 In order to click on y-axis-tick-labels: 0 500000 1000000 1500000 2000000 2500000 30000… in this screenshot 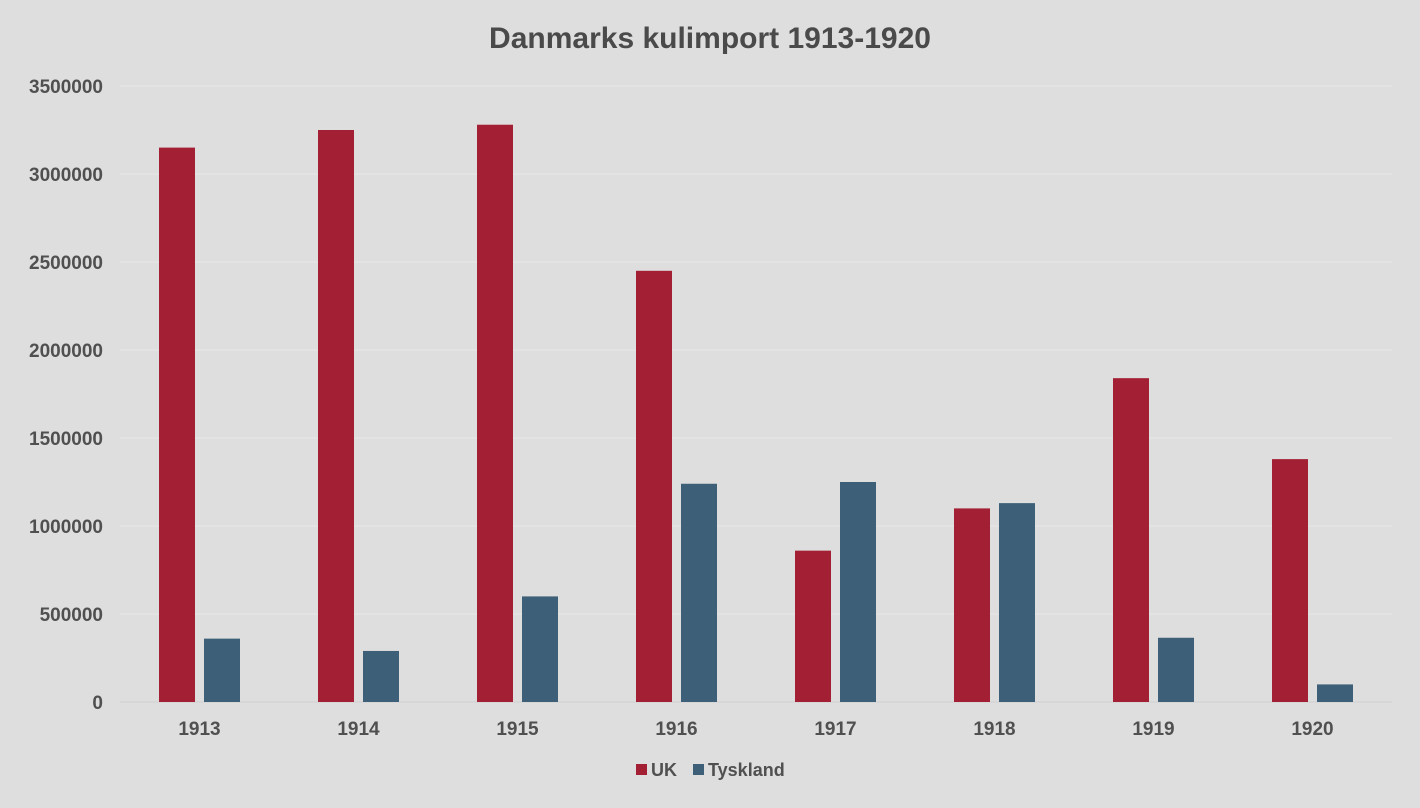, I will do `click(66, 395)`.